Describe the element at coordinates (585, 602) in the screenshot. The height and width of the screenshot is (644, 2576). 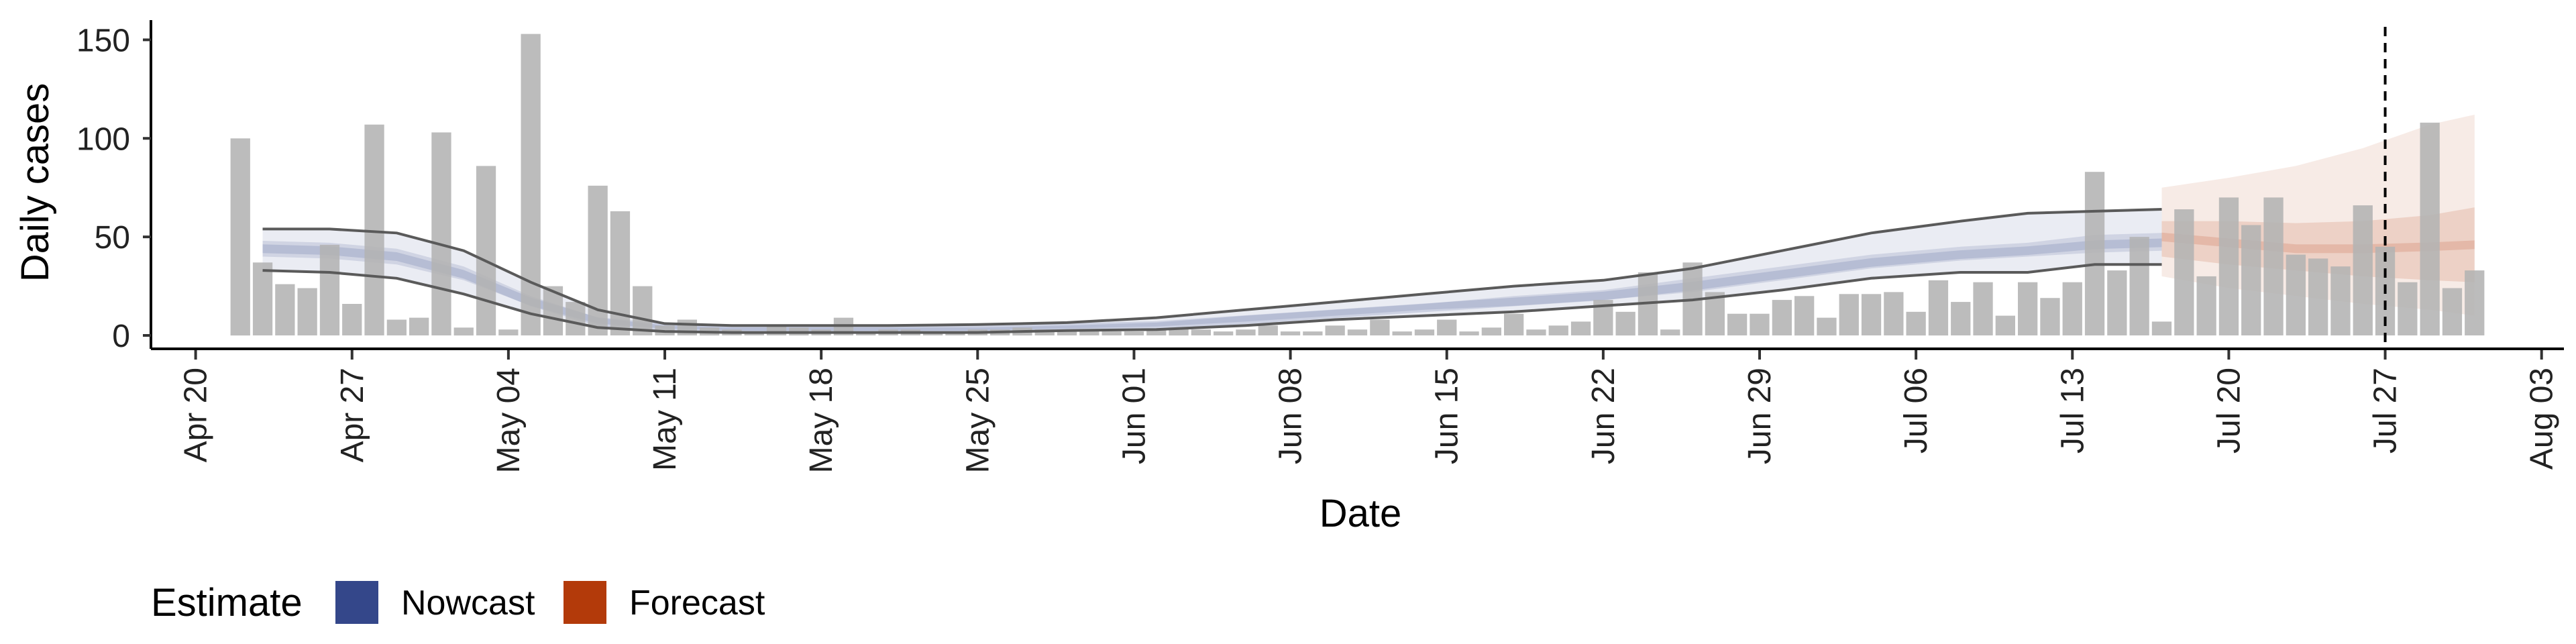
I see `legend-key-forecast` at that location.